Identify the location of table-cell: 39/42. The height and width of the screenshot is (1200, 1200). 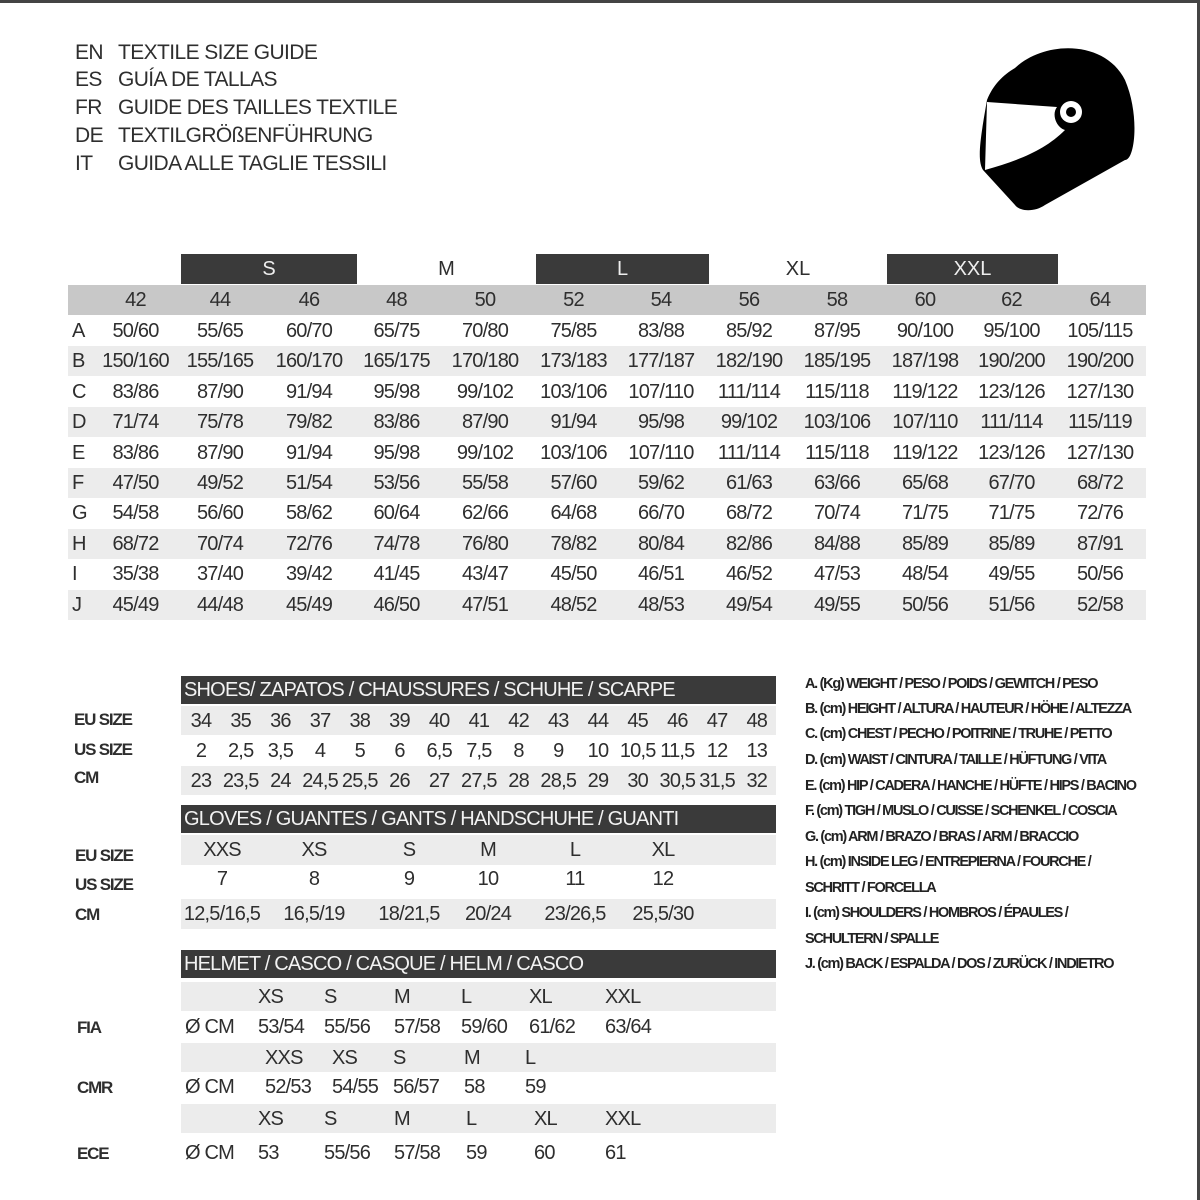
(309, 574).